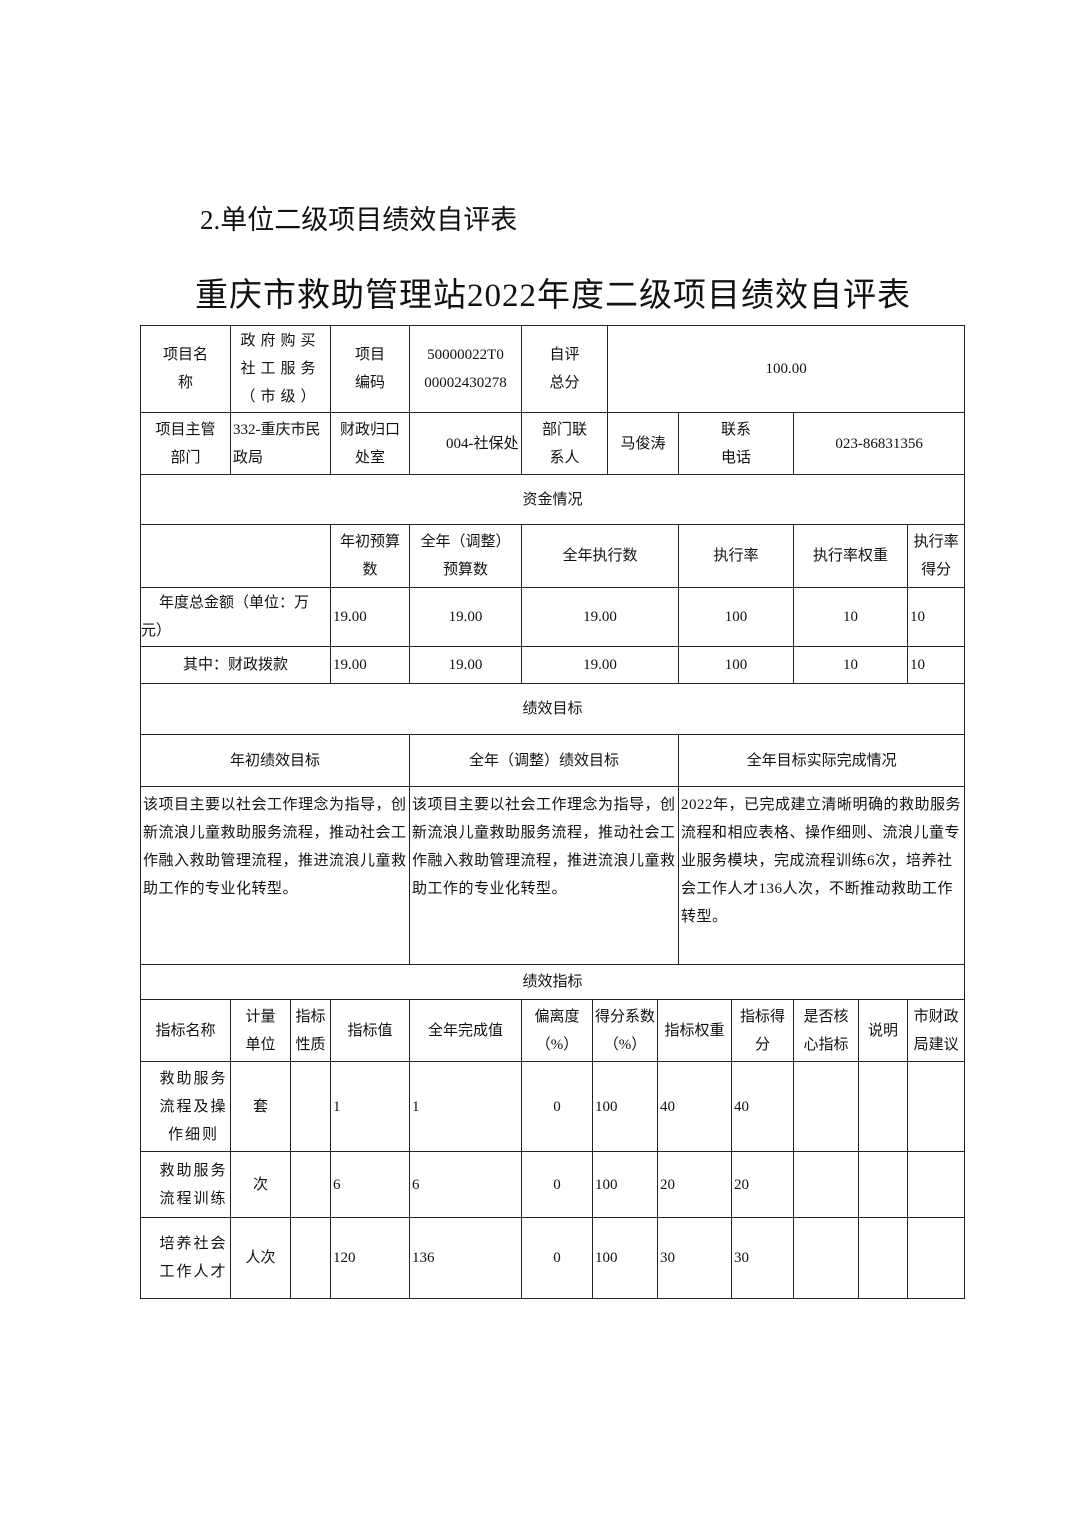  What do you see at coordinates (370, 1258) in the screenshot?
I see `indicator-cell: 120` at bounding box center [370, 1258].